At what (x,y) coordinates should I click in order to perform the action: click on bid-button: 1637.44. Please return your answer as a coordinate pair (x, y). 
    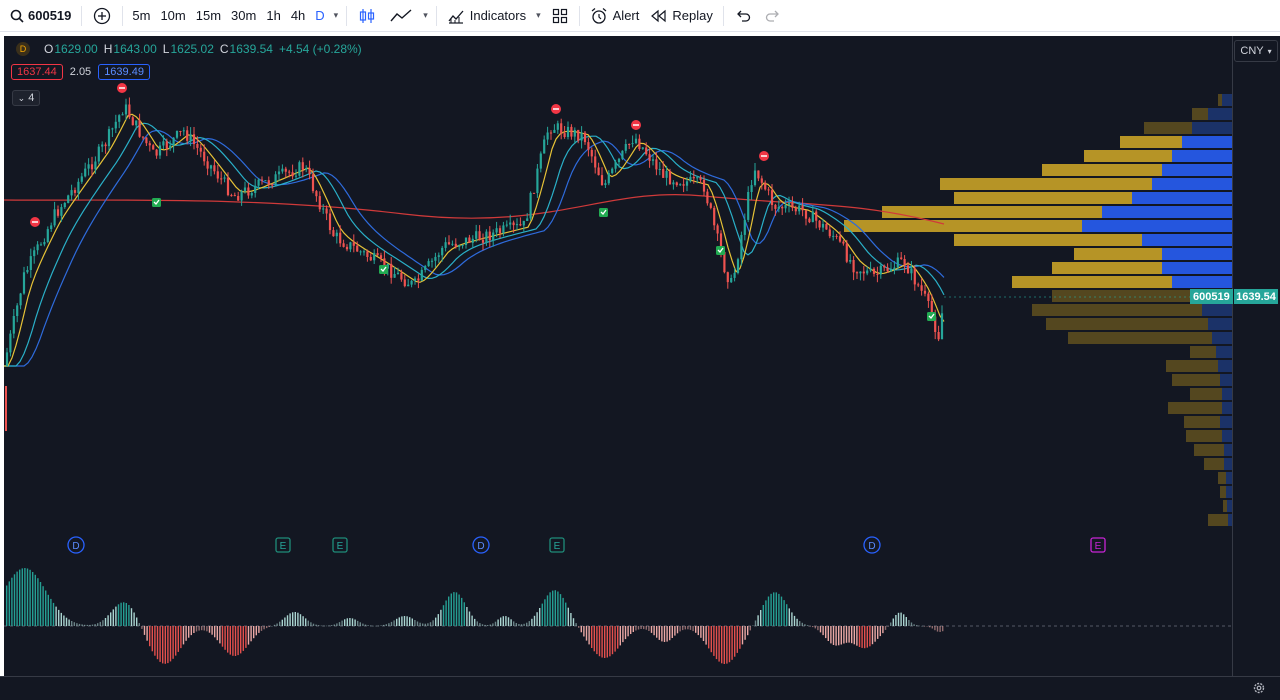
    Looking at the image, I should click on (37, 72).